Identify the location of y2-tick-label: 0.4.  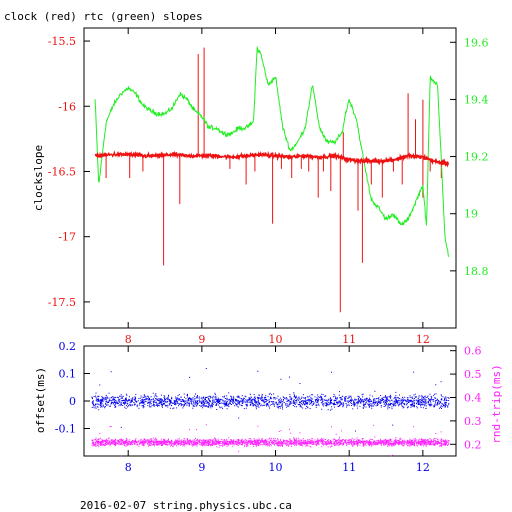
(473, 397).